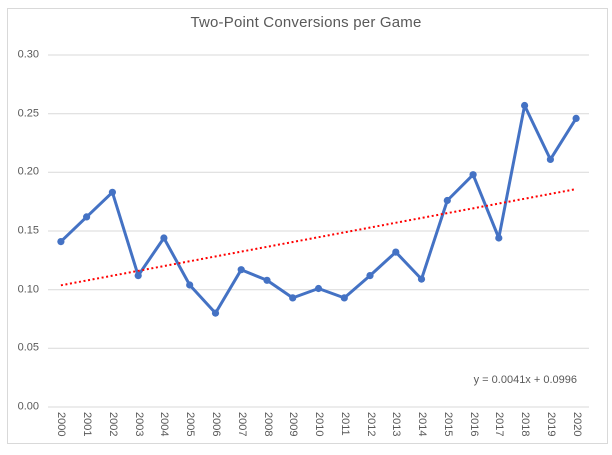 The width and height of the screenshot is (612, 455). What do you see at coordinates (306, 22) in the screenshot?
I see `chart-title: Two-Point Conversions per Game` at bounding box center [306, 22].